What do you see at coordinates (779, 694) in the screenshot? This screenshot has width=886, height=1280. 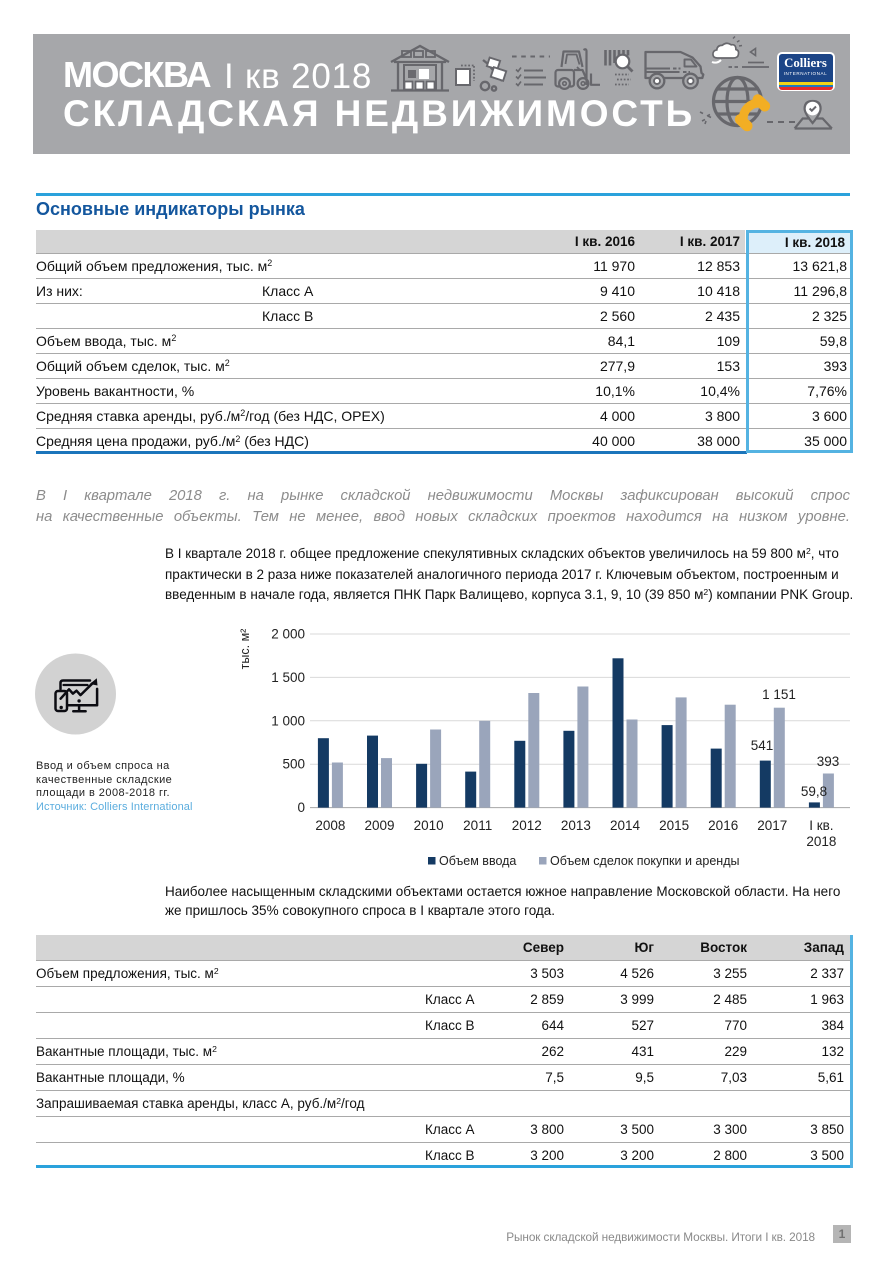 I see `svg-text: 1 151` at bounding box center [779, 694].